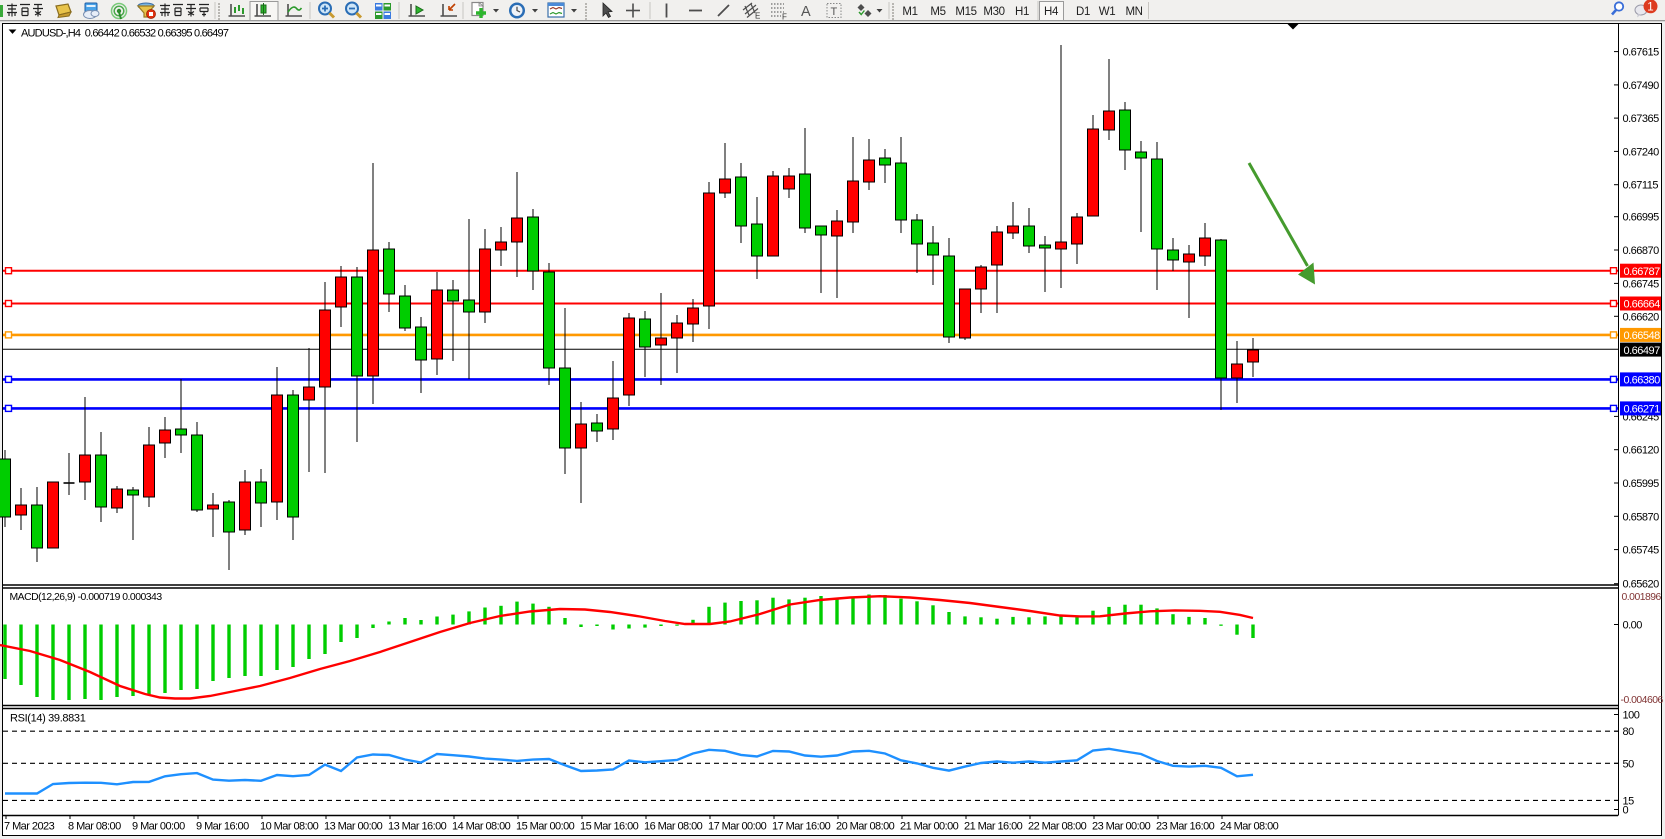 The height and width of the screenshot is (839, 1665). I want to click on svg-text: 0.67615, so click(1641, 53).